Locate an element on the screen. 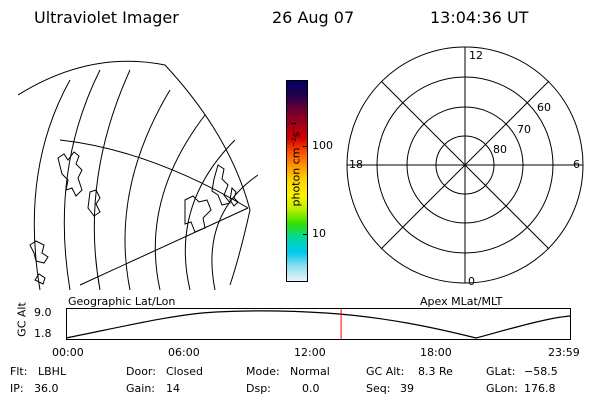 This screenshot has height=400, width=600. app-title: Ultraviolet Imager is located at coordinates (106, 17).